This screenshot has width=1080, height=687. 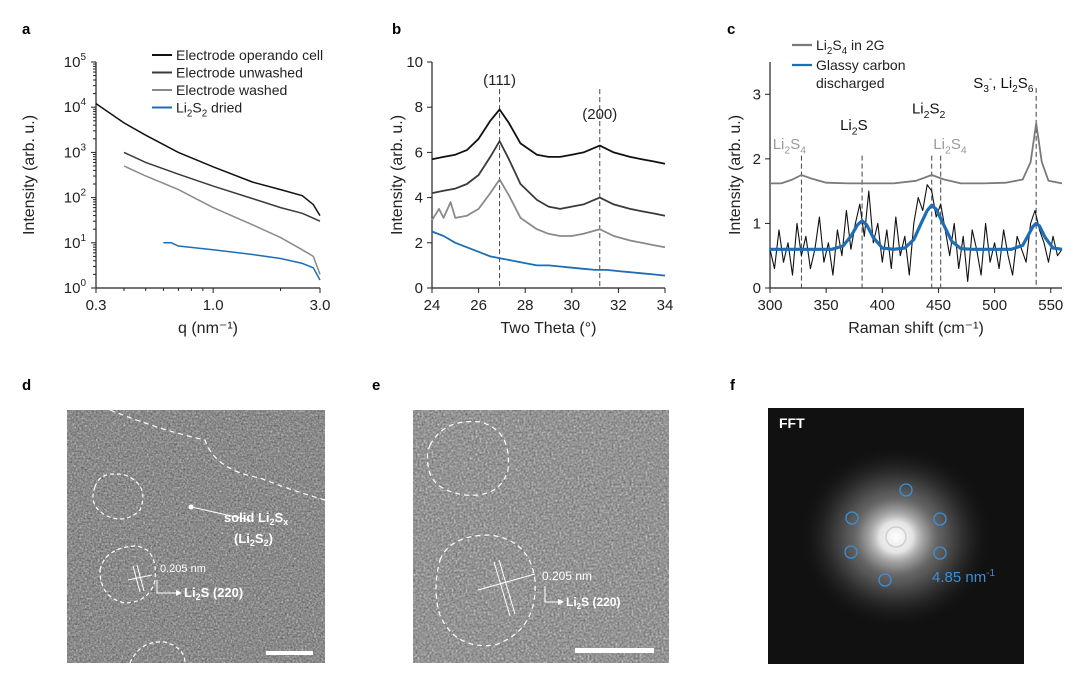 What do you see at coordinates (478, 305) in the screenshot?
I see `x-tick-label: 26` at bounding box center [478, 305].